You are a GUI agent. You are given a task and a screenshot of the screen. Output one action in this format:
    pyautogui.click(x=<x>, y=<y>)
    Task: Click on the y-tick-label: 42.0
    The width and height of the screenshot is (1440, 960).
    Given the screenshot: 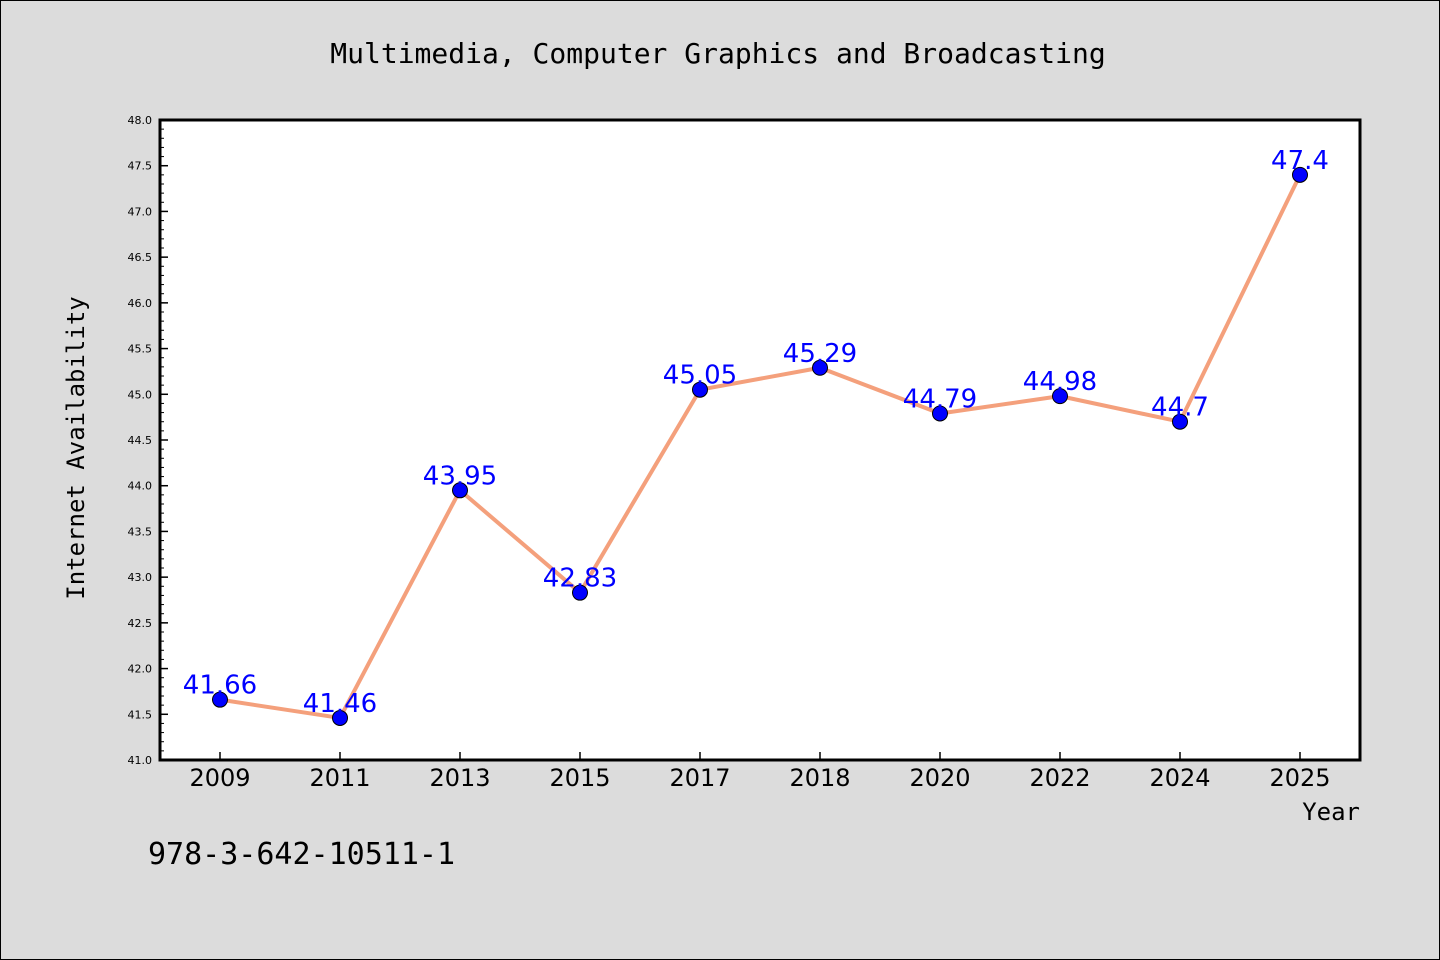 What is the action you would take?
    pyautogui.click(x=140, y=669)
    